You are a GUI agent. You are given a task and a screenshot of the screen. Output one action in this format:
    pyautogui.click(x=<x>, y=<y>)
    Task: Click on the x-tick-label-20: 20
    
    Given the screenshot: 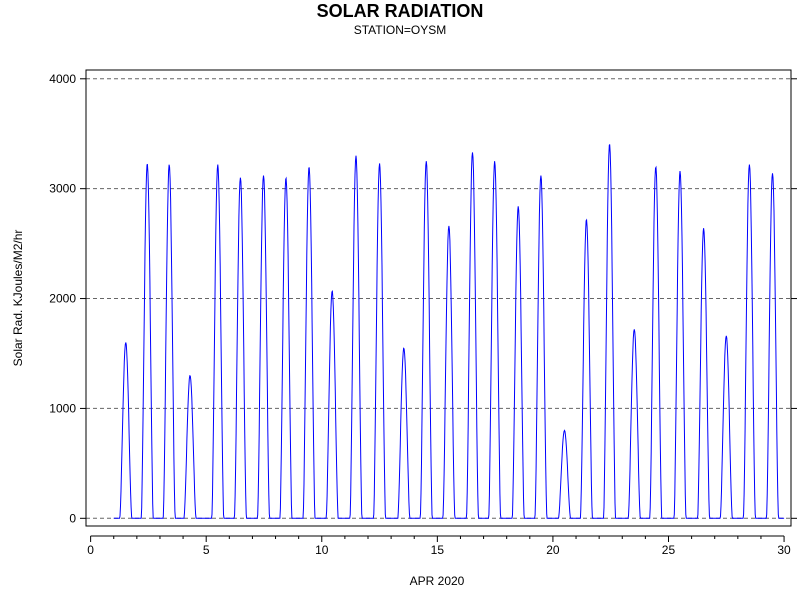 What is the action you would take?
    pyautogui.click(x=553, y=550)
    